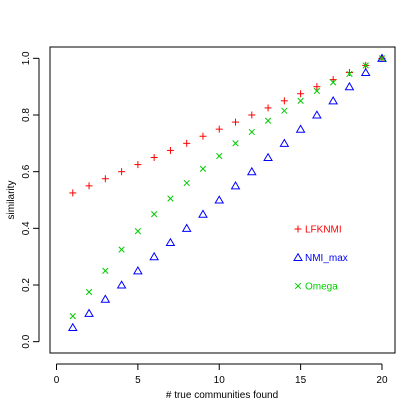 The image size is (415, 415). I want to click on y-axis: 0.0 0.2 0.4 0.6 0.8 1.0, so click(30, 200).